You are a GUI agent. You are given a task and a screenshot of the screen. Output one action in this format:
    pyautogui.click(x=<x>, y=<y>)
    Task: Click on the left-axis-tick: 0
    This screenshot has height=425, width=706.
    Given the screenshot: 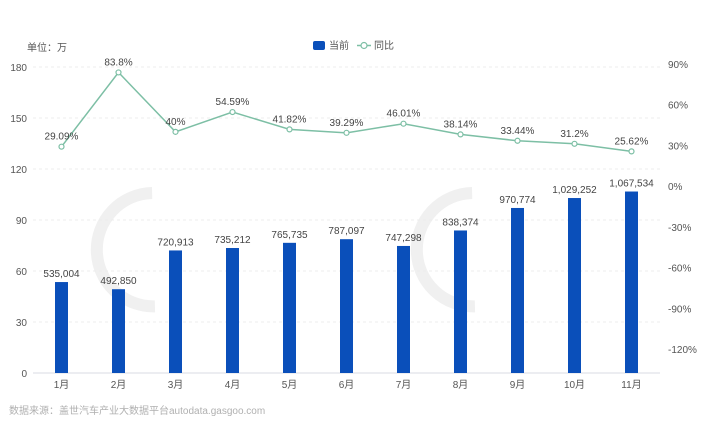 What is the action you would take?
    pyautogui.click(x=24, y=374)
    